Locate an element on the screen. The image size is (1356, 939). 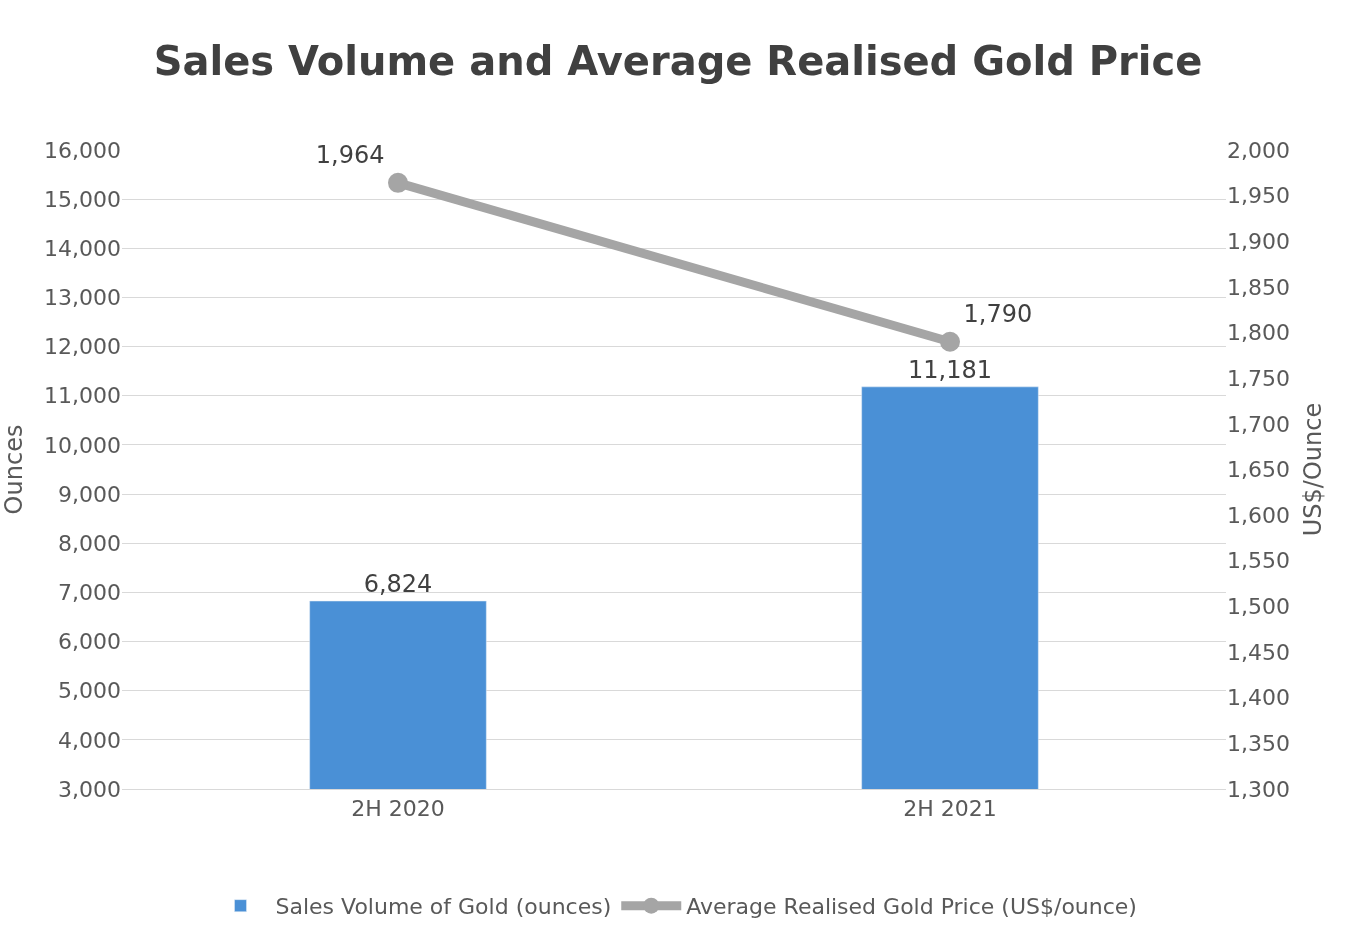
y-tick-label: 6,000 is located at coordinates (89, 642).